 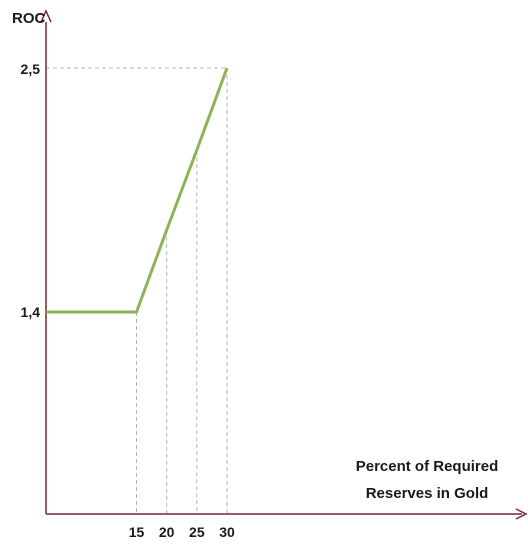 I want to click on x-tick-label-30: 30, so click(x=227, y=532).